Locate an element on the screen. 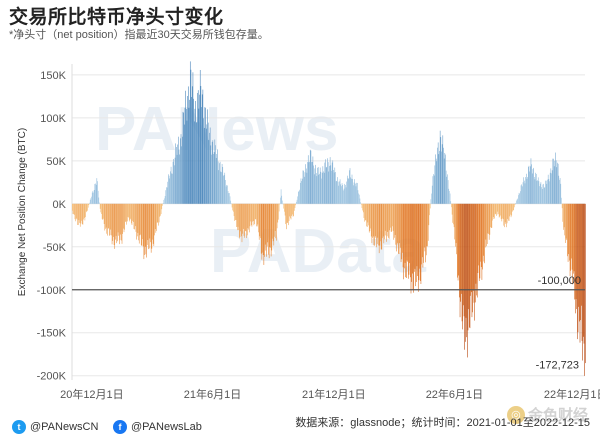 The height and width of the screenshot is (442, 600). y-tick-label: -150K is located at coordinates (52, 334).